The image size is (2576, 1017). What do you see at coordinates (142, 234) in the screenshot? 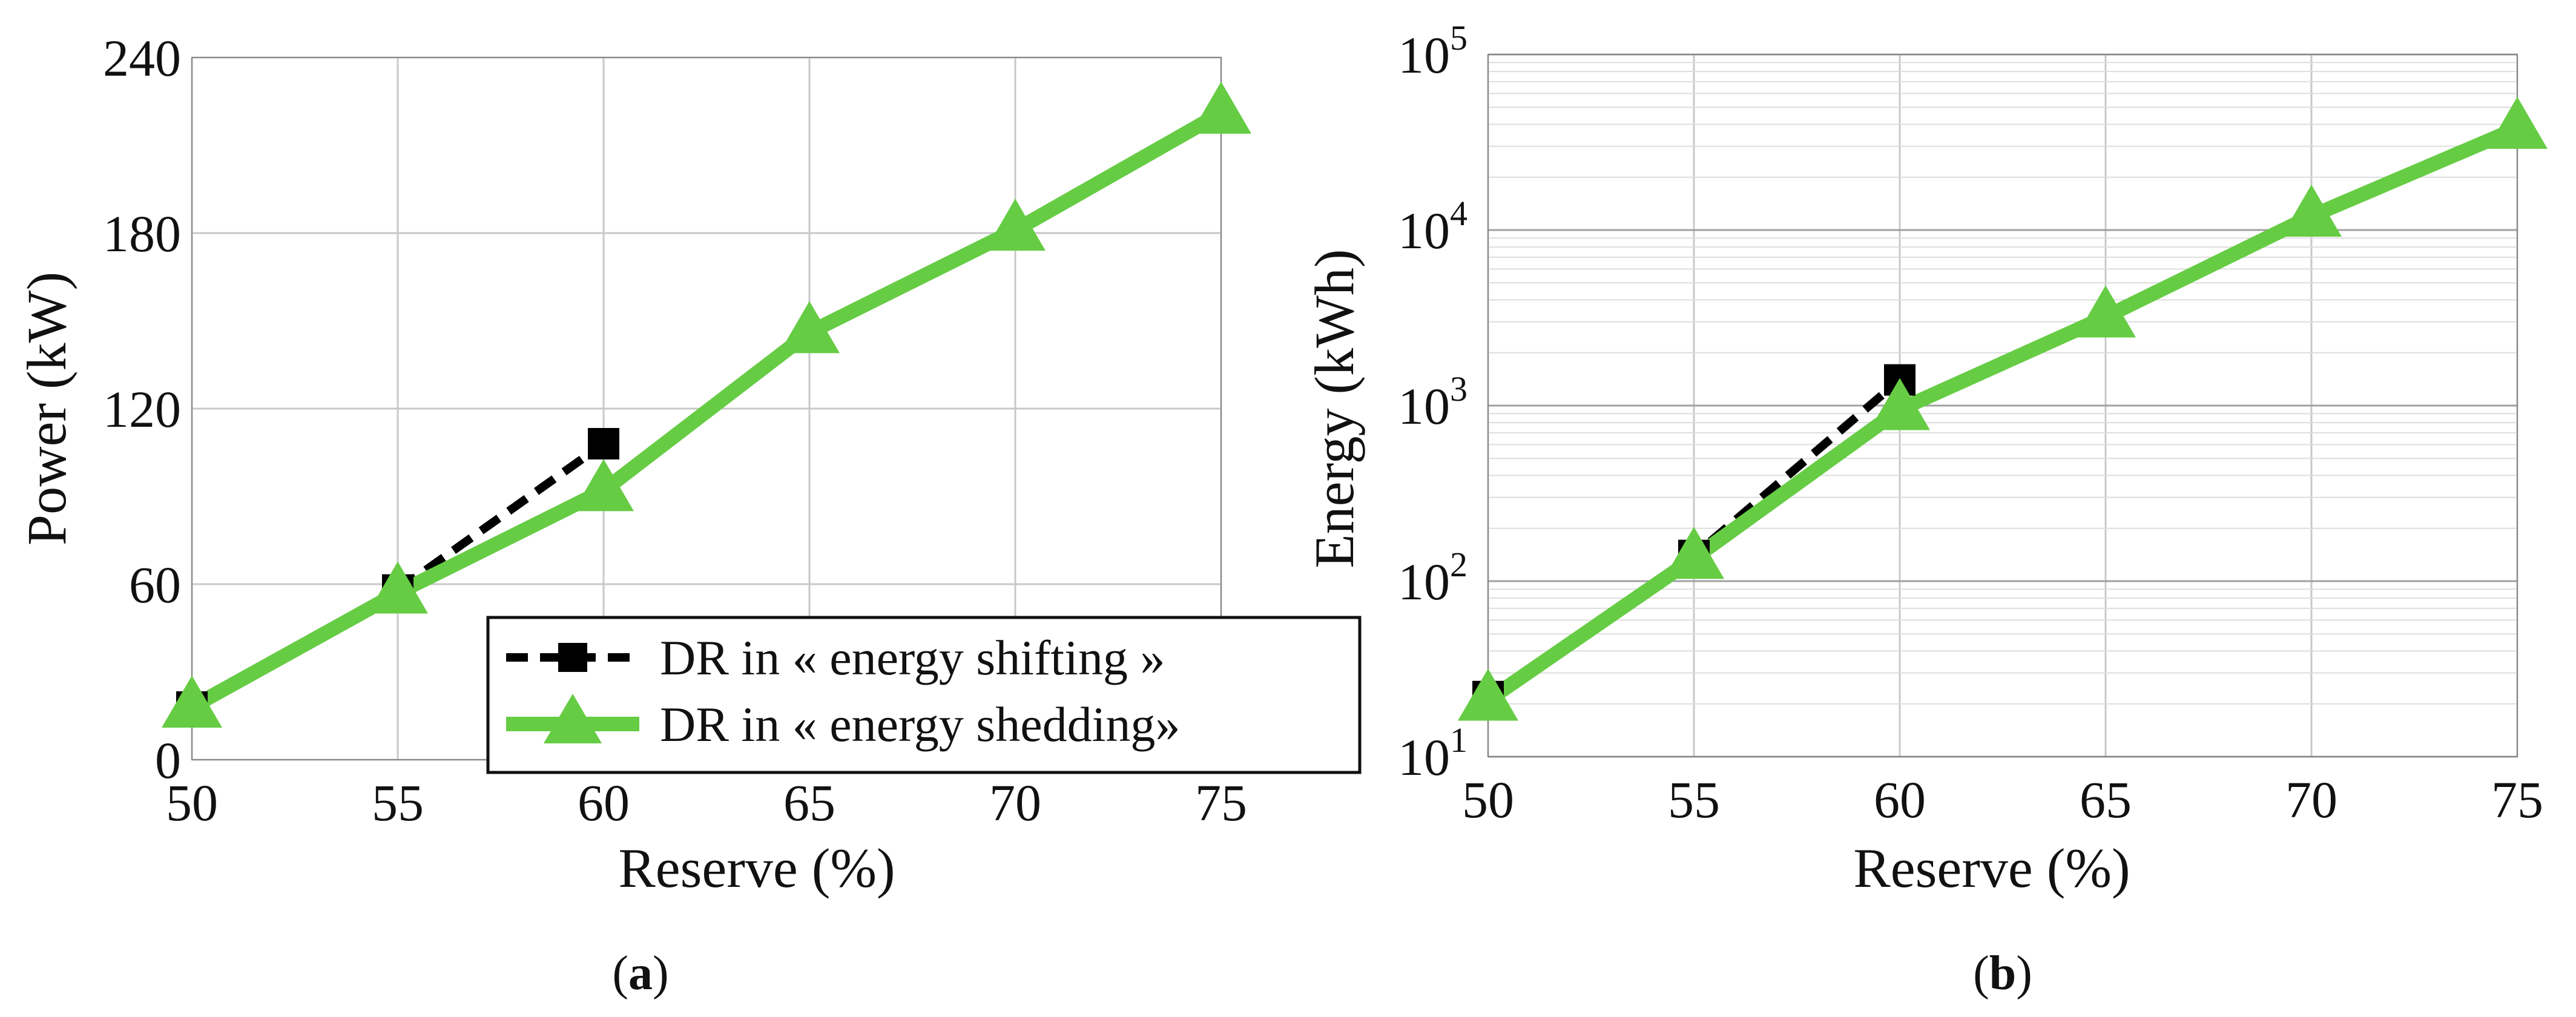
I see `y-tick-label: 180` at bounding box center [142, 234].